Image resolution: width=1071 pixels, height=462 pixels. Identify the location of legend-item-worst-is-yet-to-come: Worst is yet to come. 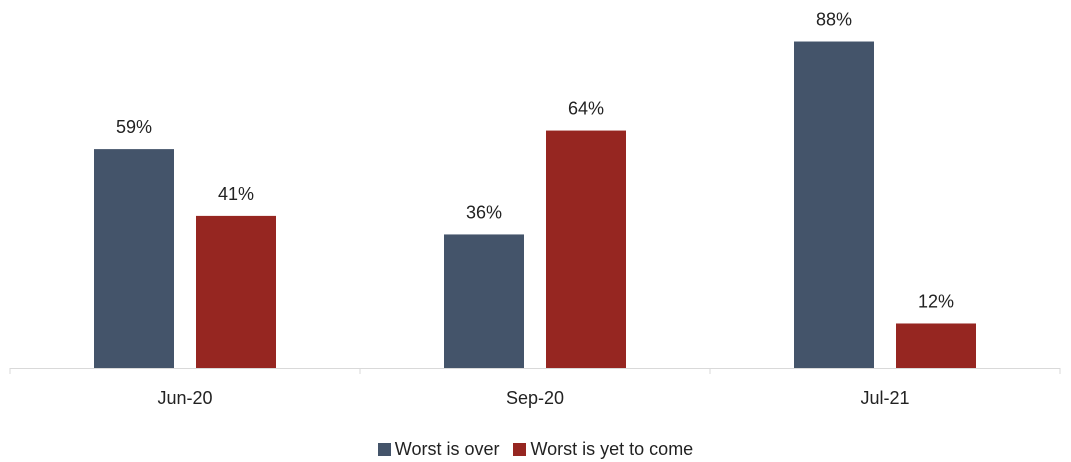
(603, 449).